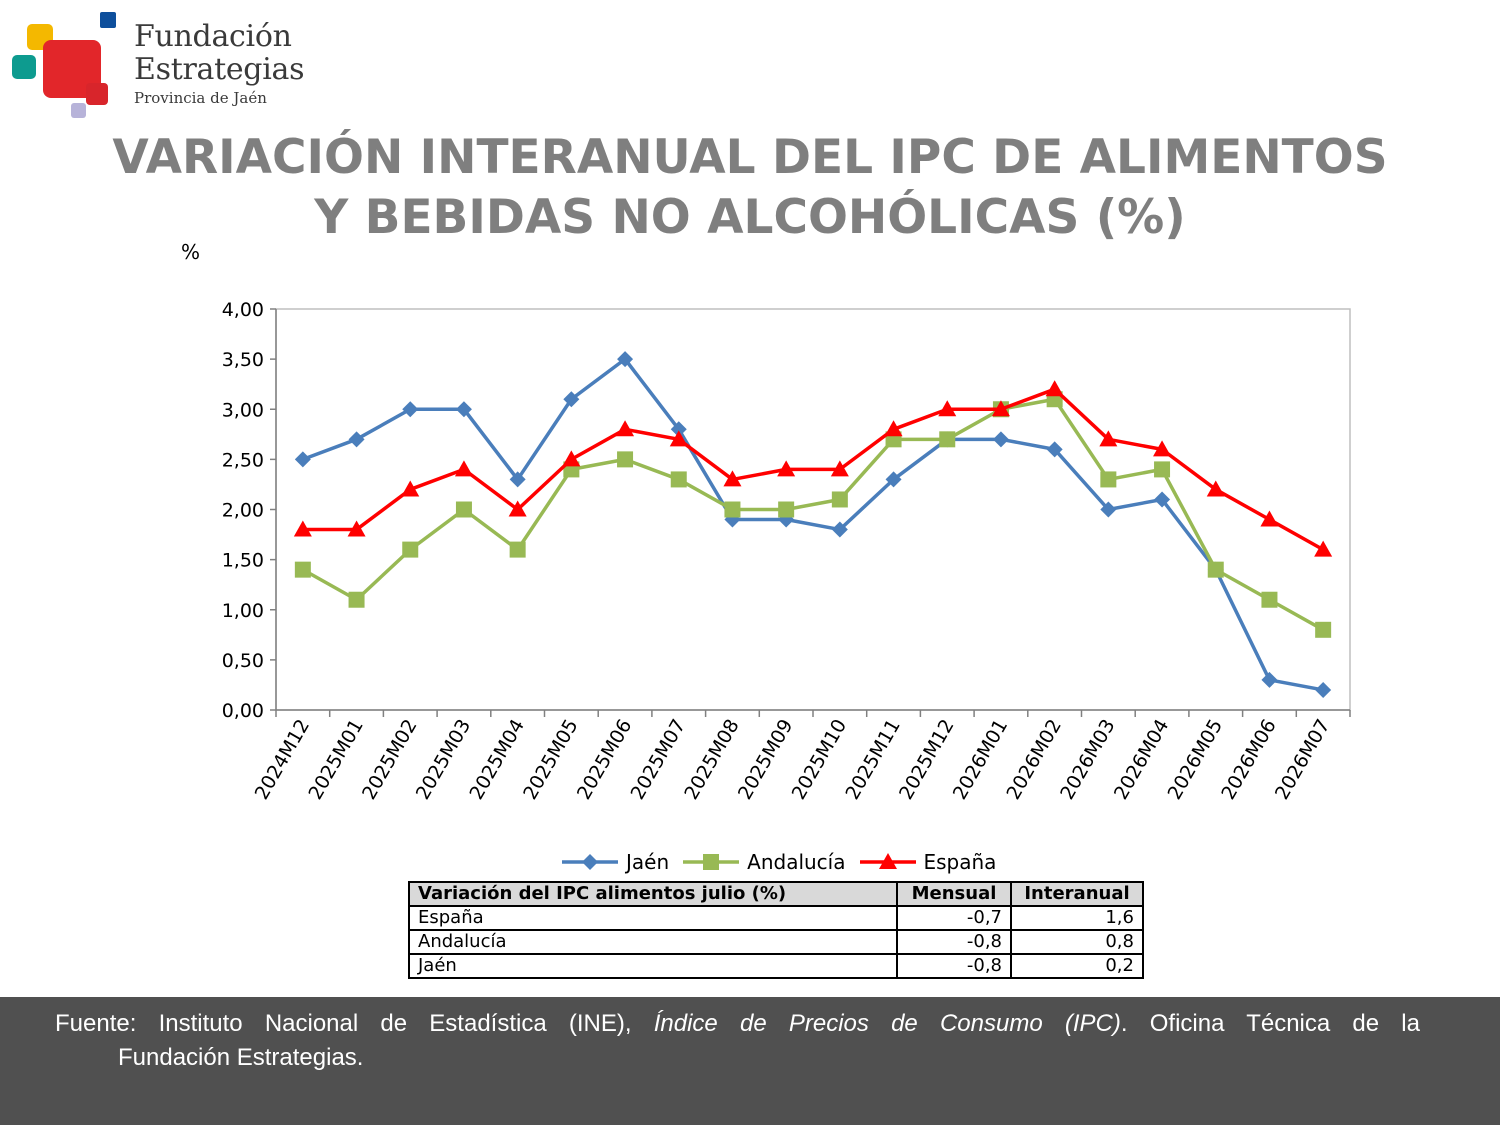 This screenshot has width=1500, height=1125. What do you see at coordinates (243, 561) in the screenshot?
I see `y-tick-label: 1,50` at bounding box center [243, 561].